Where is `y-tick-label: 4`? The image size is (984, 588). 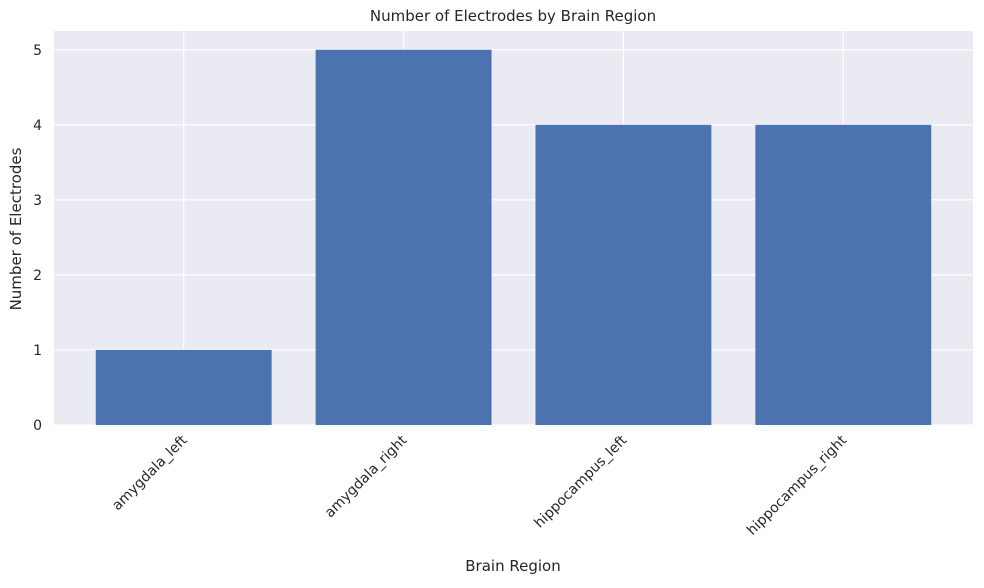 y-tick-label: 4 is located at coordinates (37, 126).